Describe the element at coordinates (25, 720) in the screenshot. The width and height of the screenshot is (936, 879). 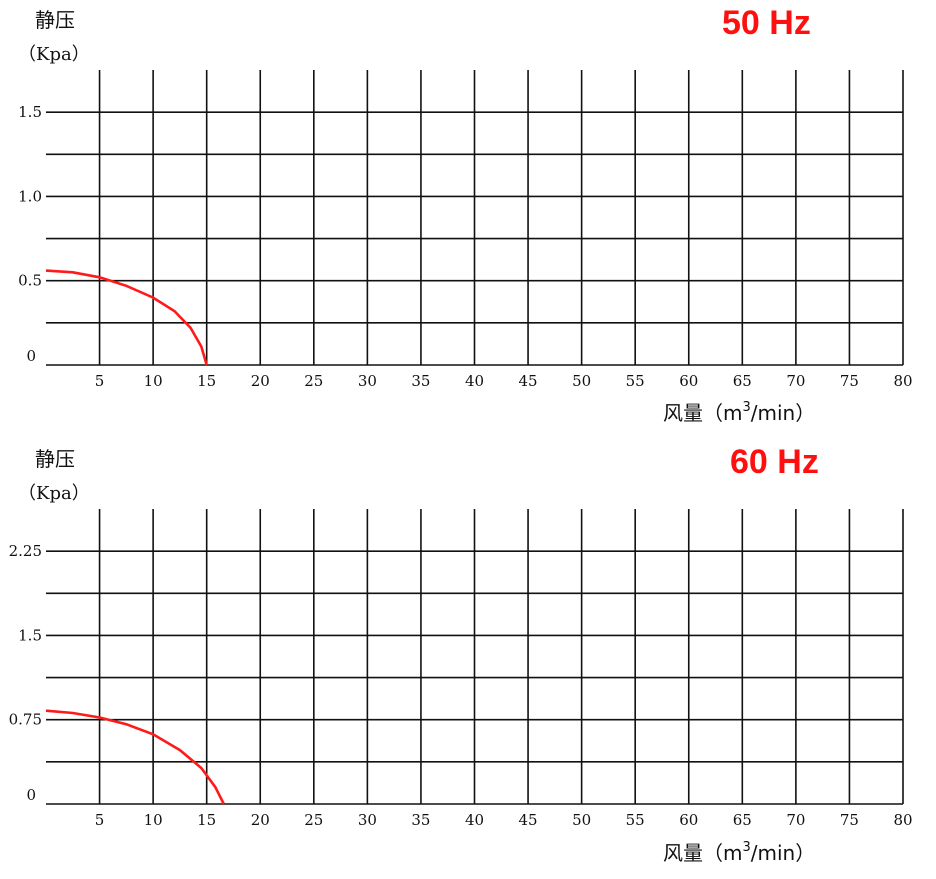
I see `y-tick-label: 0.75` at that location.